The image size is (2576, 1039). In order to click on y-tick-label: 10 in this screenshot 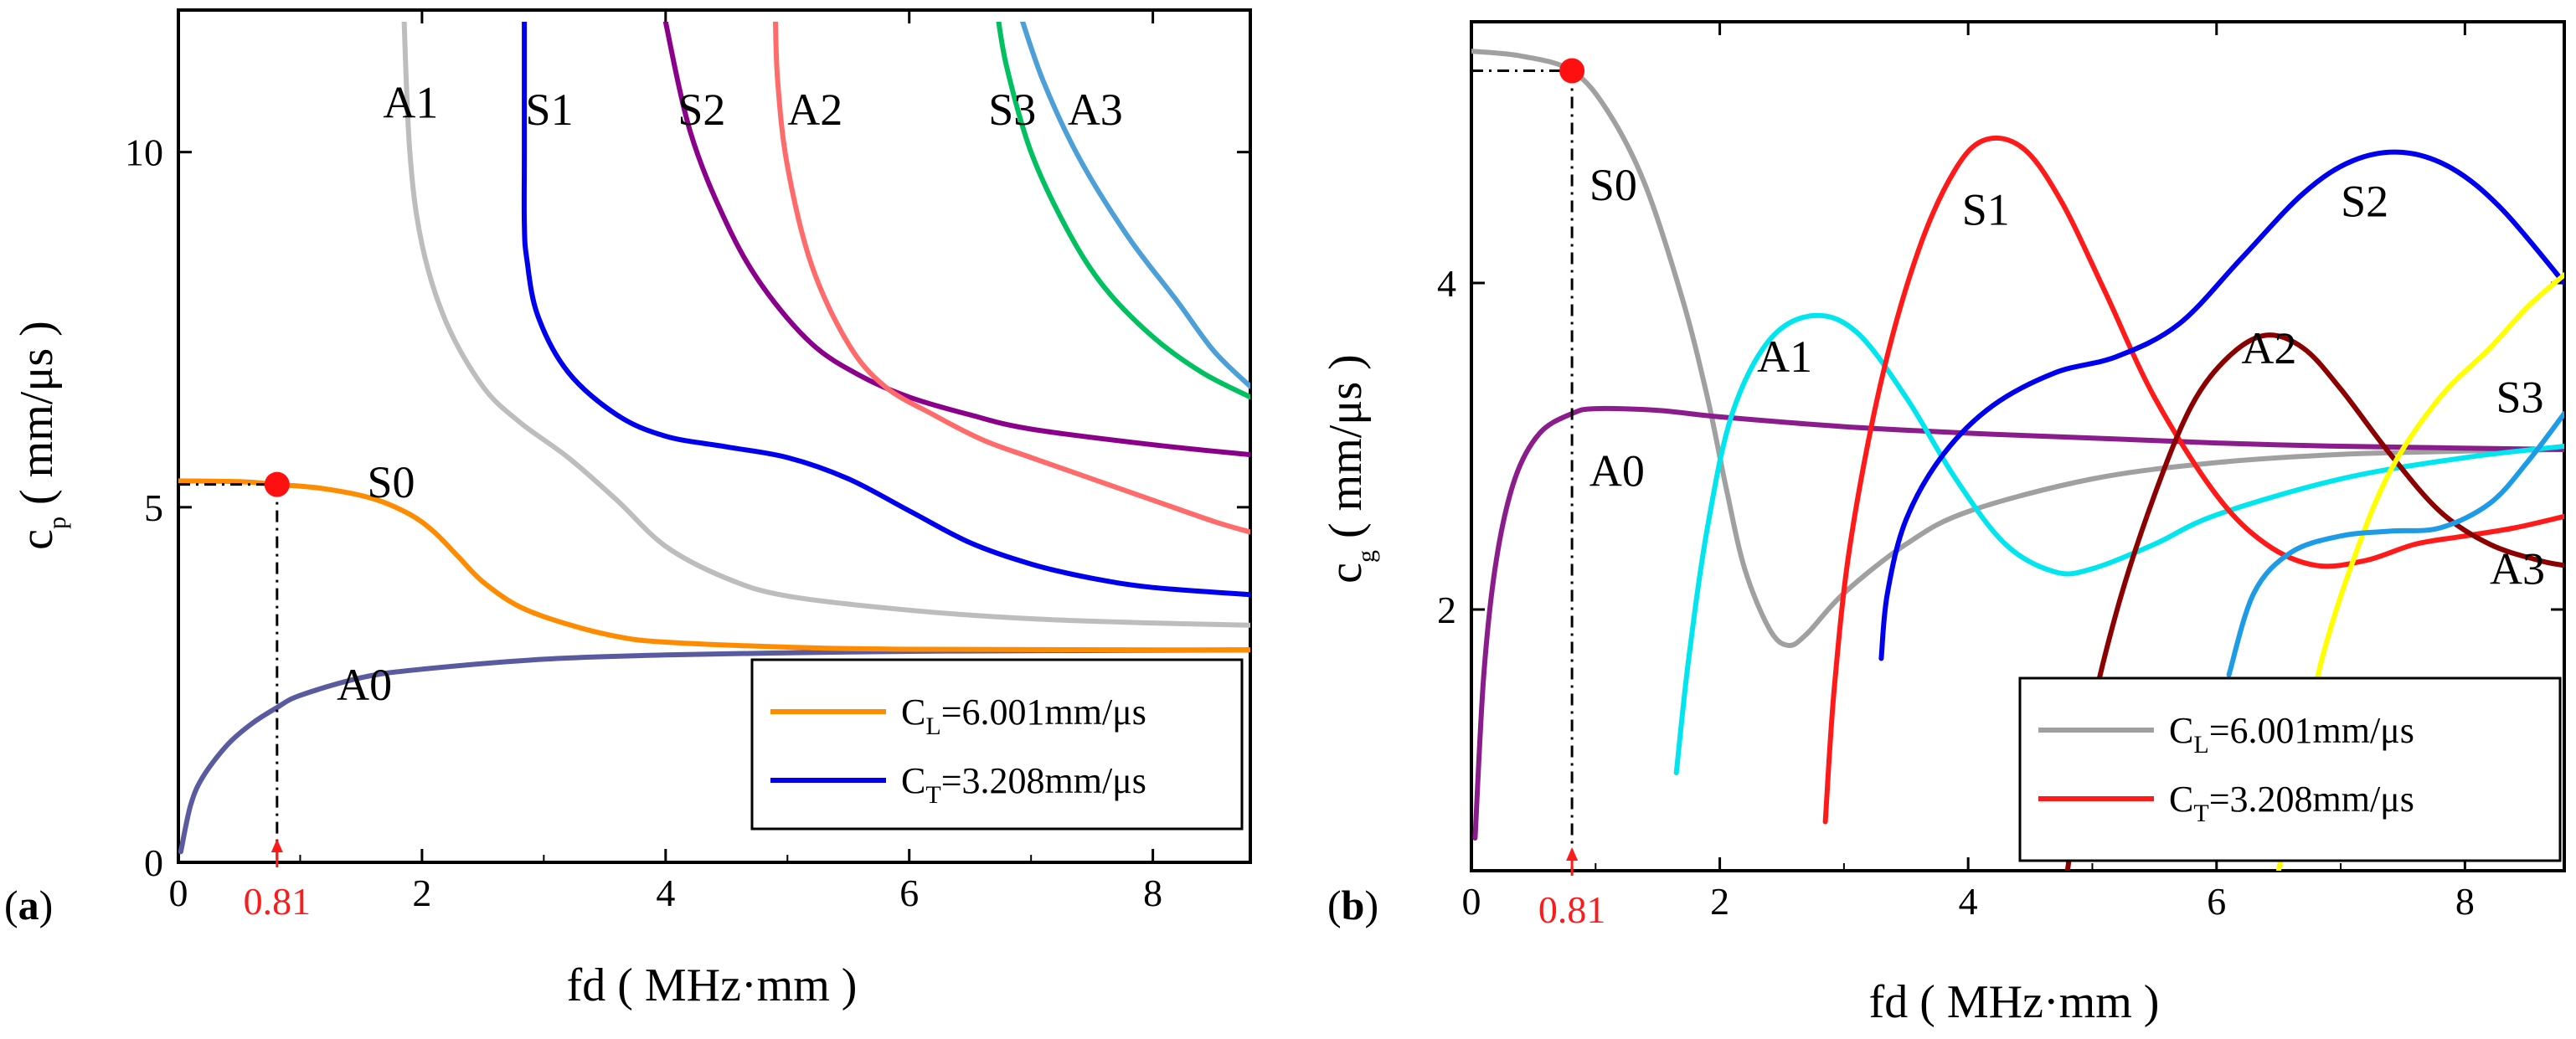, I will do `click(144, 152)`.